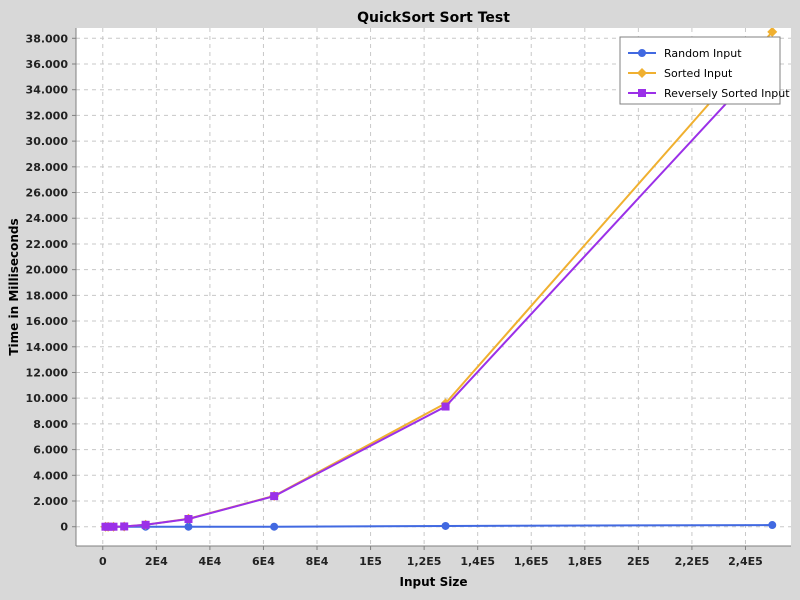 Image resolution: width=800 pixels, height=600 pixels. What do you see at coordinates (703, 53) in the screenshot?
I see `legend-label: Random Input` at bounding box center [703, 53].